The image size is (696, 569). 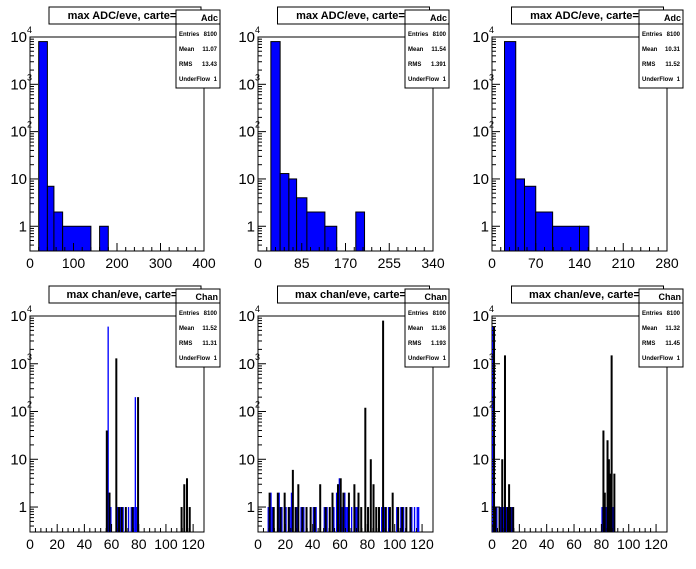 I want to click on stats-value: 11.32, so click(x=672, y=329).